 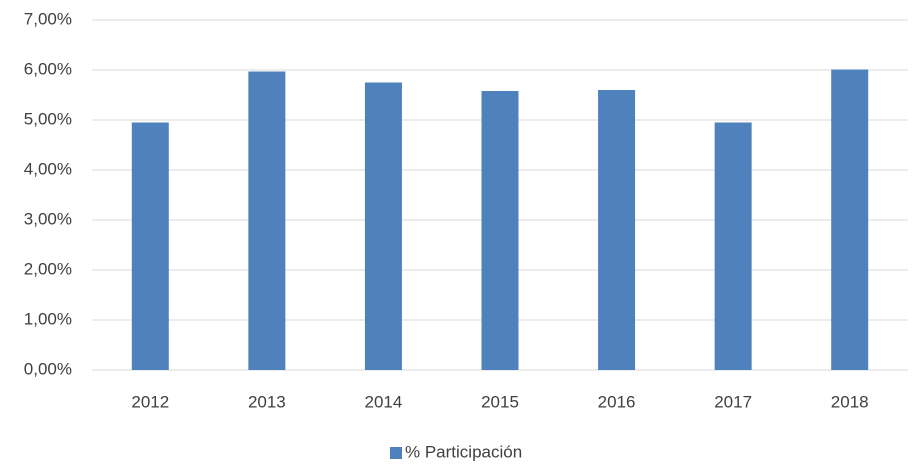 What do you see at coordinates (384, 401) in the screenshot?
I see `x-tick-label: 2014` at bounding box center [384, 401].